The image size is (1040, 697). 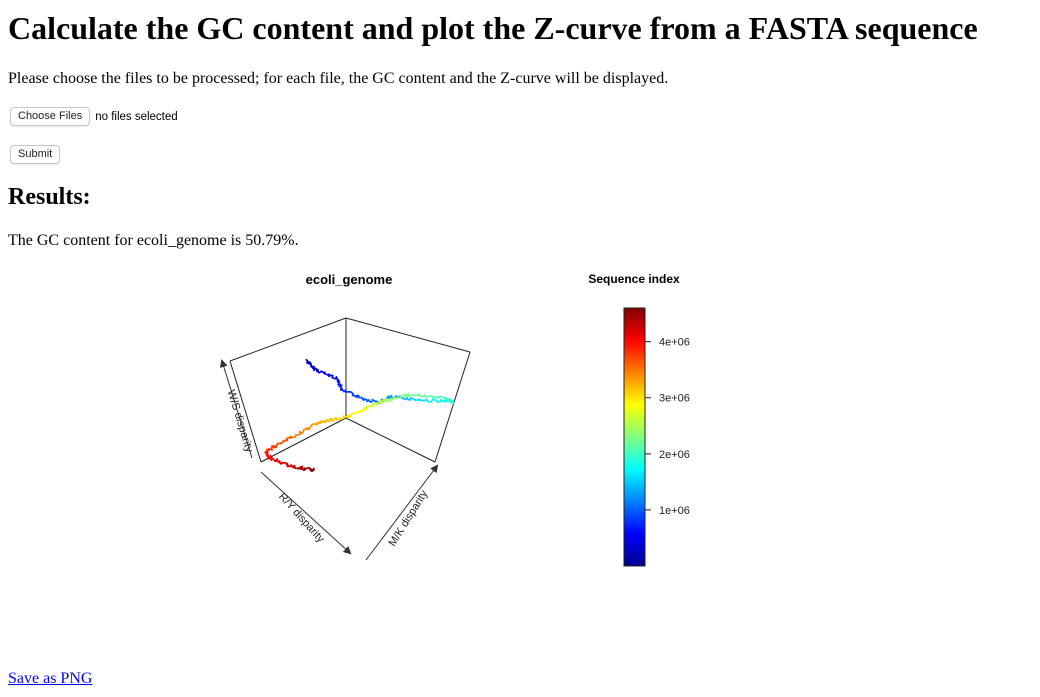 I want to click on colorbar-title: Sequence index, so click(x=634, y=279).